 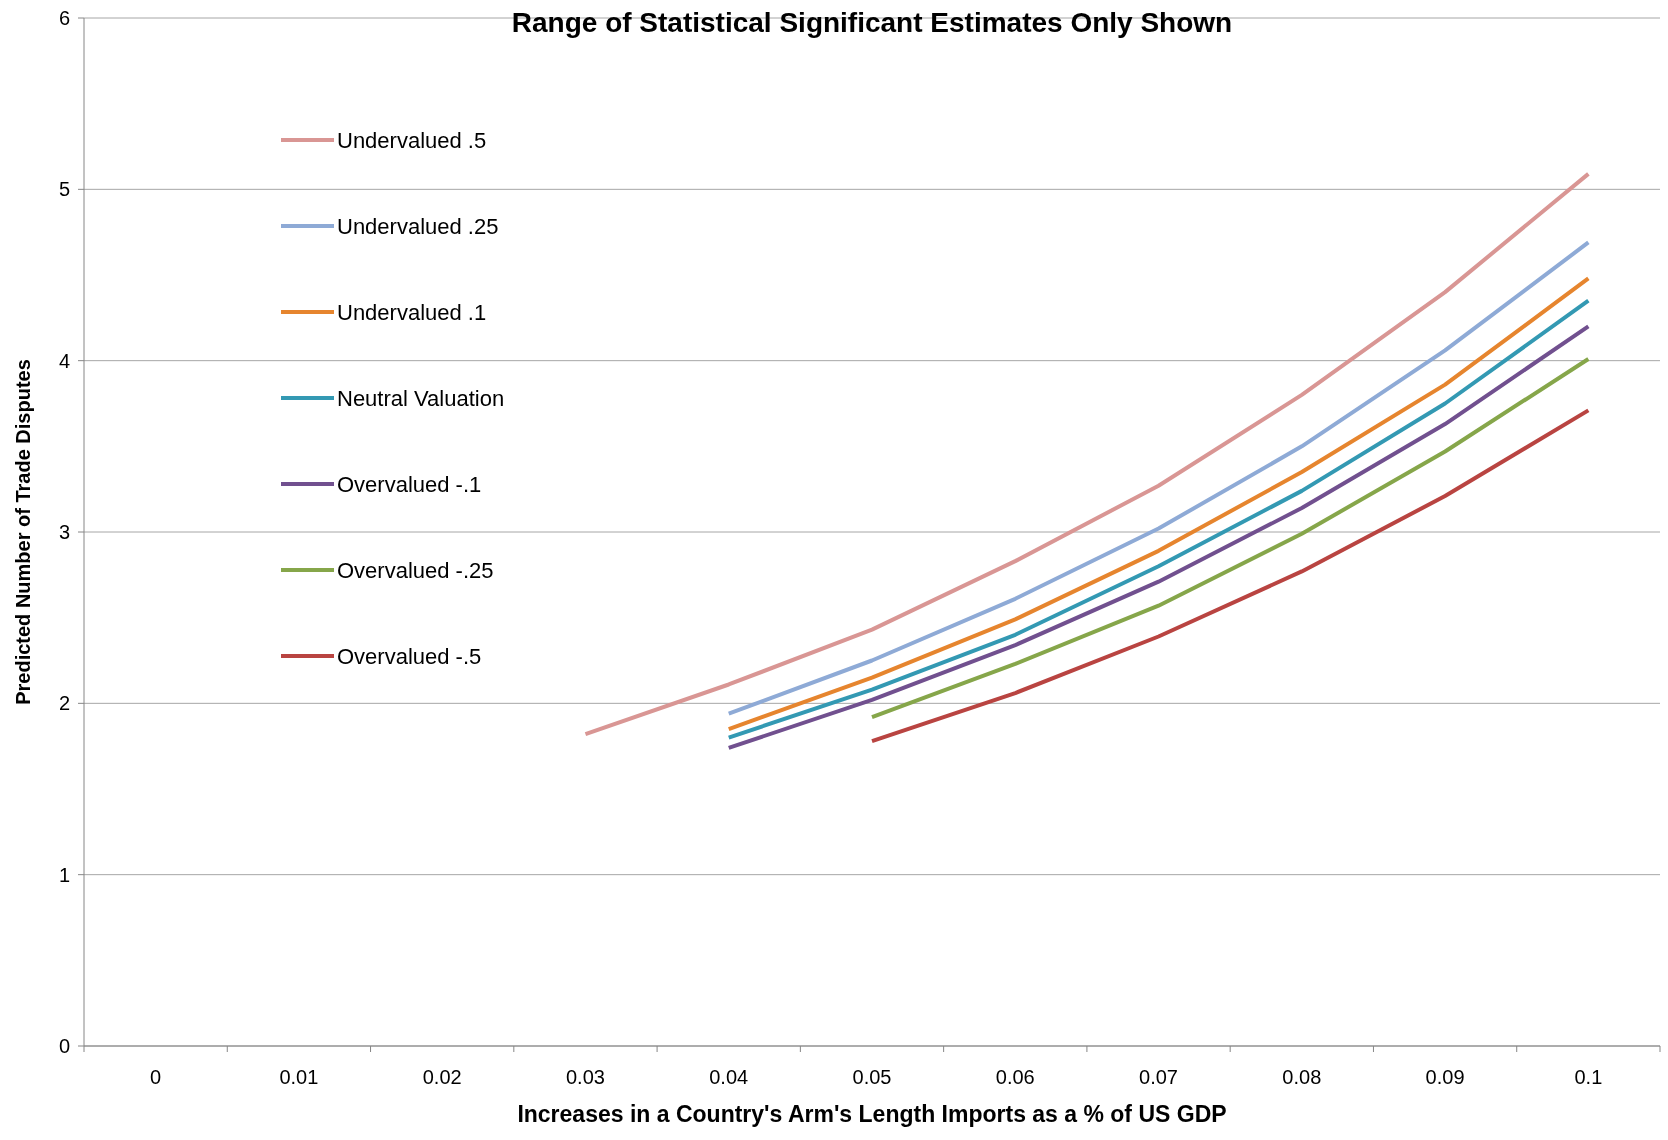 I want to click on legend-label: Overvalued -.5, so click(x=409, y=656).